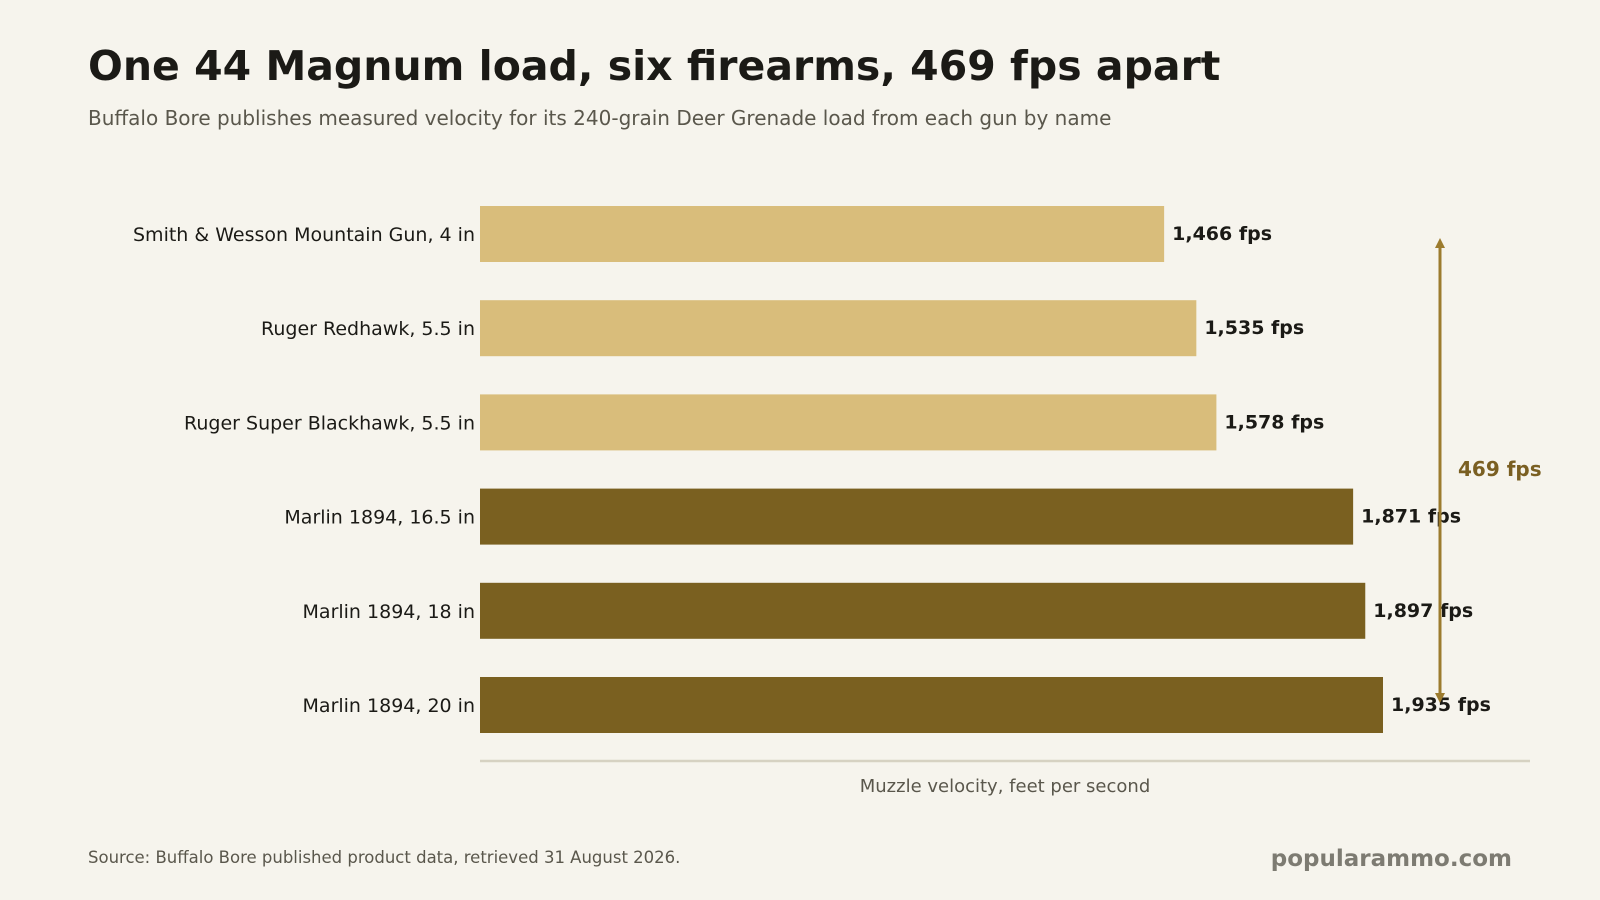  Describe the element at coordinates (1254, 328) in the screenshot. I see `value-label: 1,535 fps` at that location.